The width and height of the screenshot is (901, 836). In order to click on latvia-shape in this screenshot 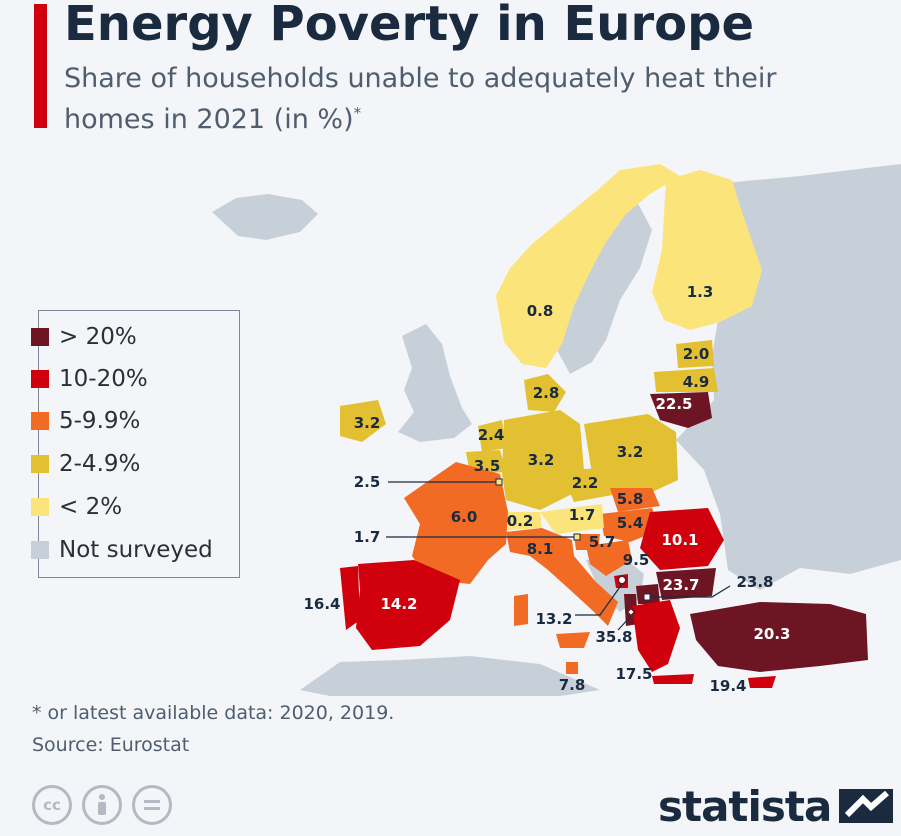, I will do `click(686, 380)`.